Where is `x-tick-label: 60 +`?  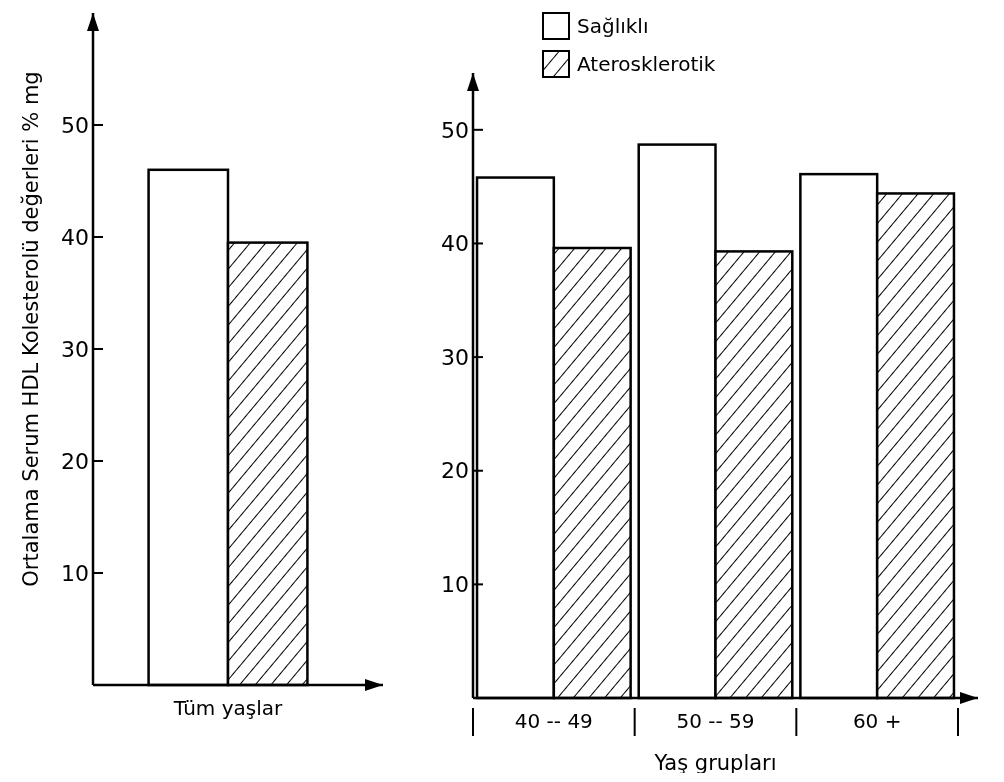
x-tick-label: 60 + is located at coordinates (877, 721).